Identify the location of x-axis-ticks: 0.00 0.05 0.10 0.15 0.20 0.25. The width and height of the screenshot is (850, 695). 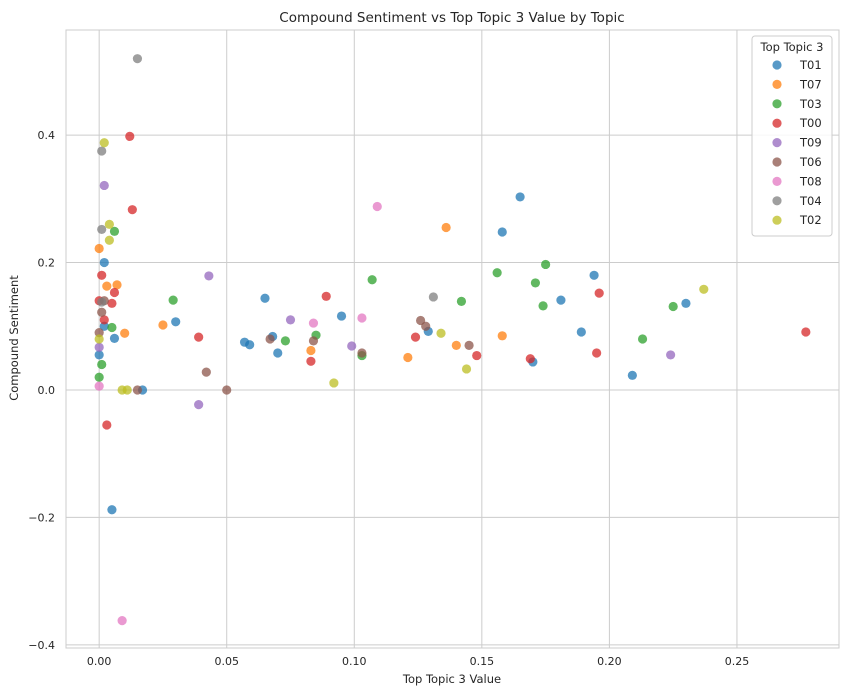
(418, 661).